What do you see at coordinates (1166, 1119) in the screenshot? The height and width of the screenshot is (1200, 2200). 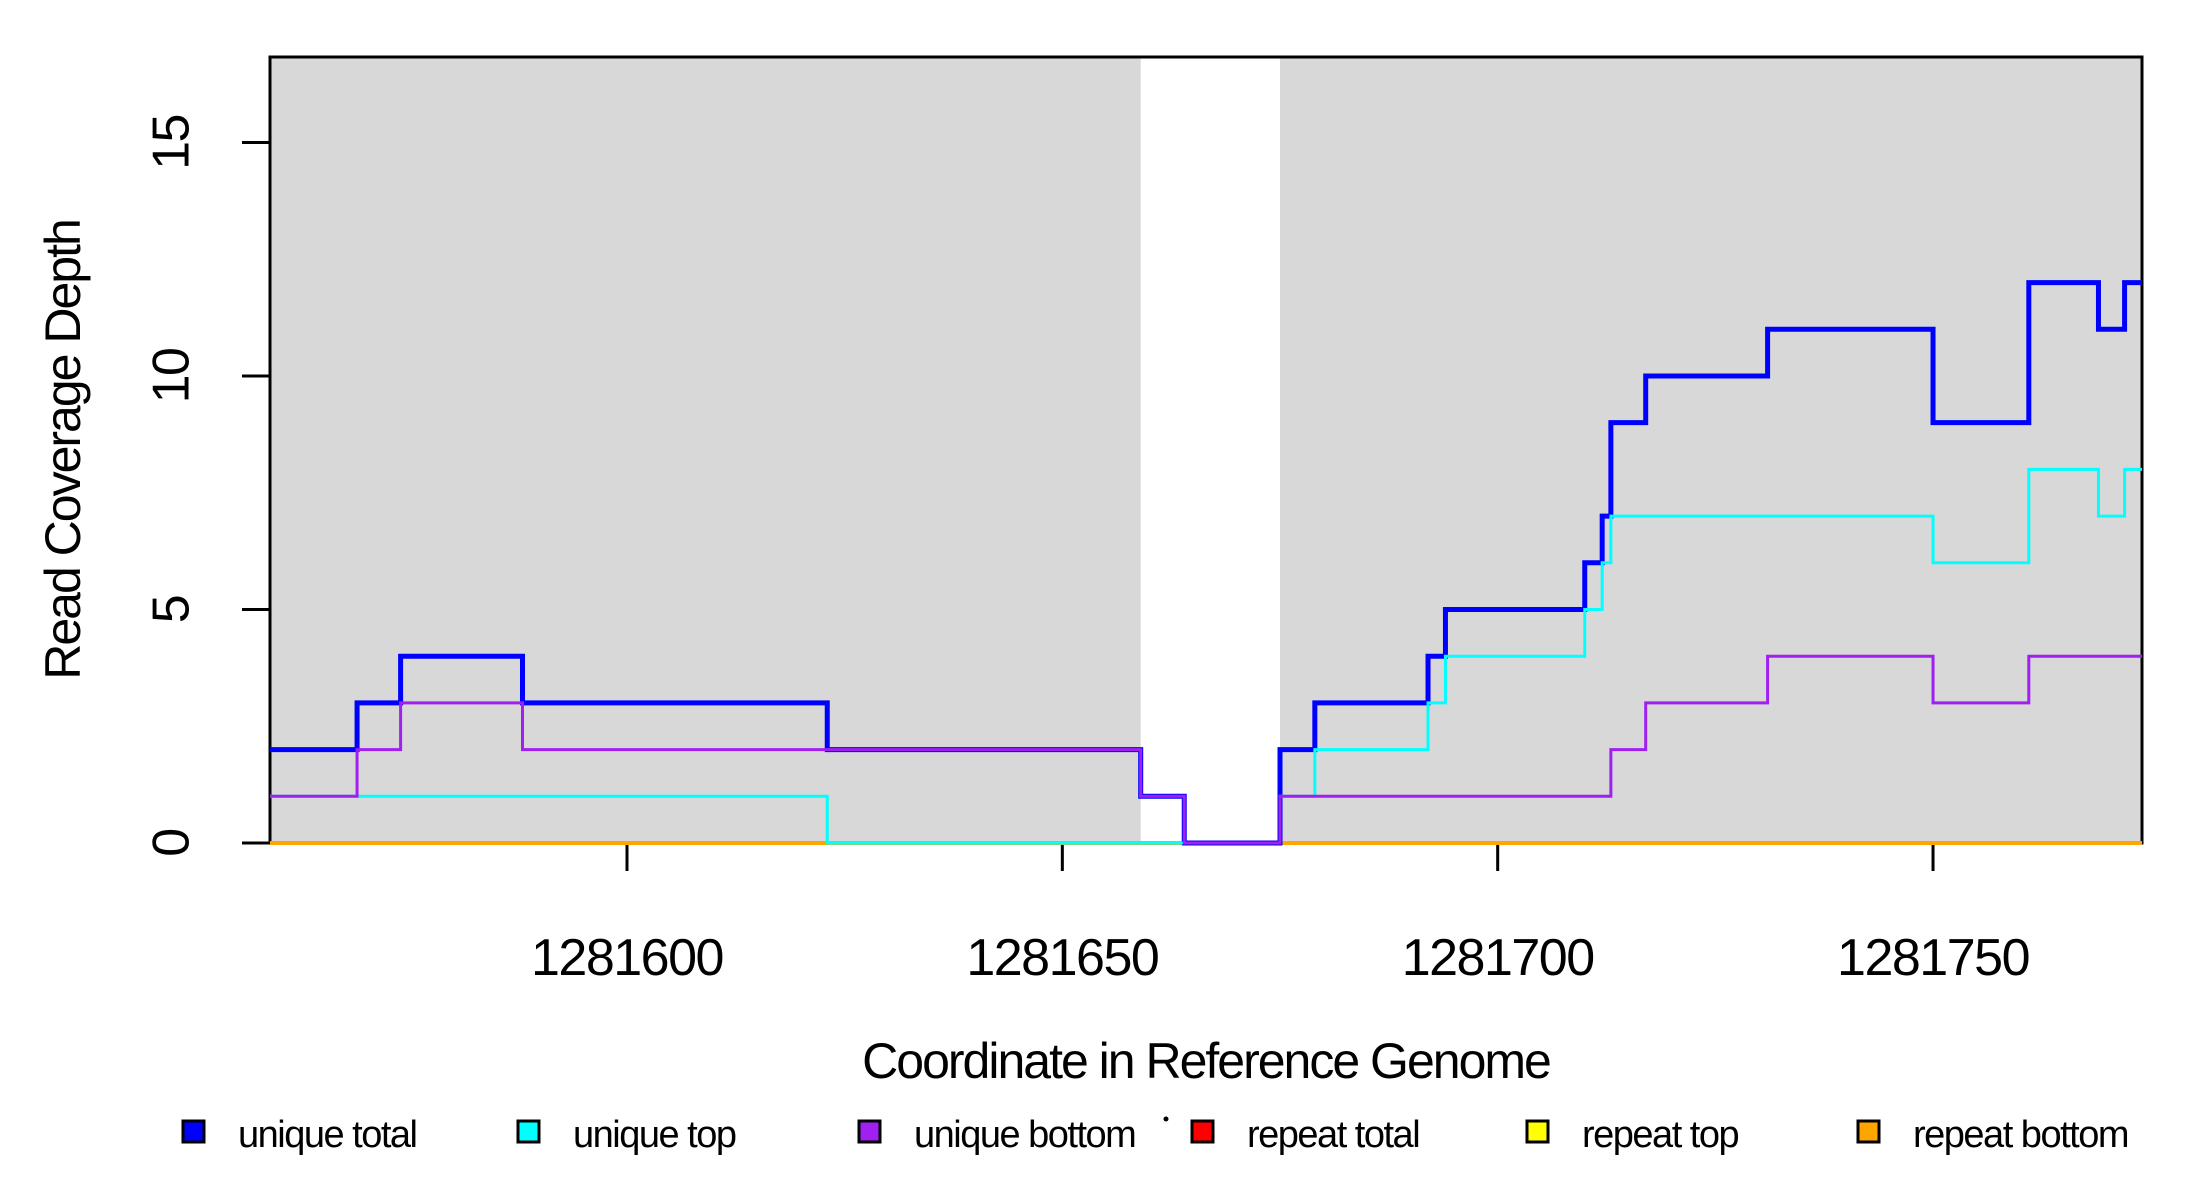 I see `stray-dot-artifact` at bounding box center [1166, 1119].